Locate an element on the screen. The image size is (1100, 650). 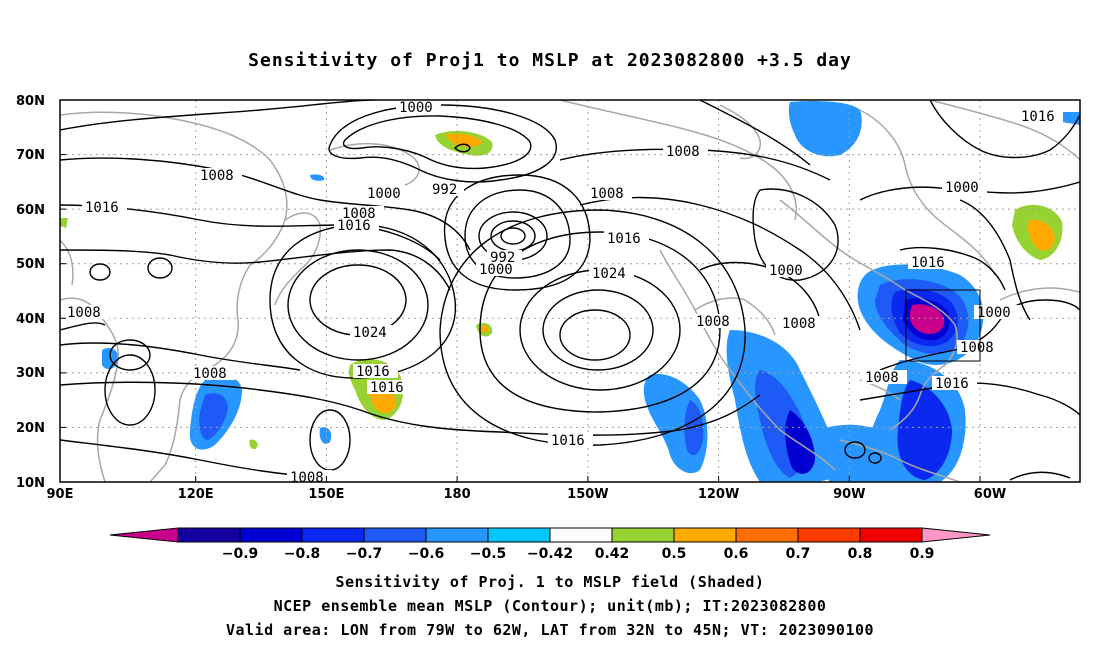
lat-label: 60N is located at coordinates (30, 210).